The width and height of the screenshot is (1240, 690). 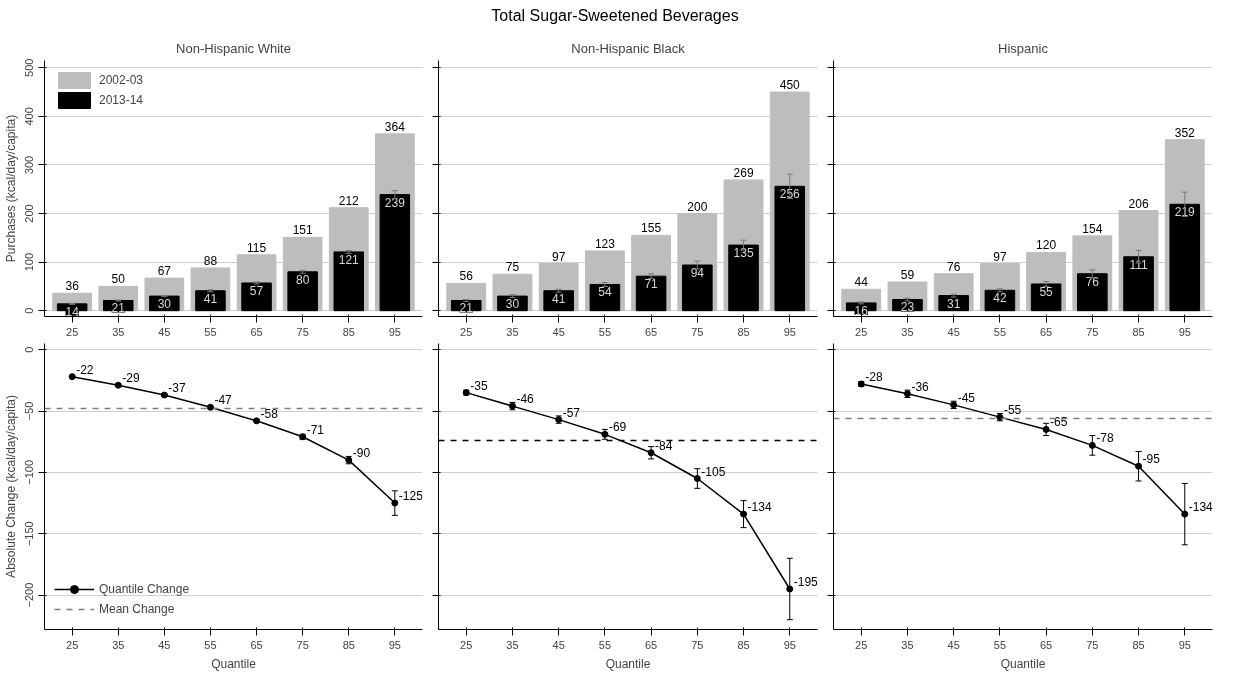 I want to click on data-label: -58, so click(x=269, y=413).